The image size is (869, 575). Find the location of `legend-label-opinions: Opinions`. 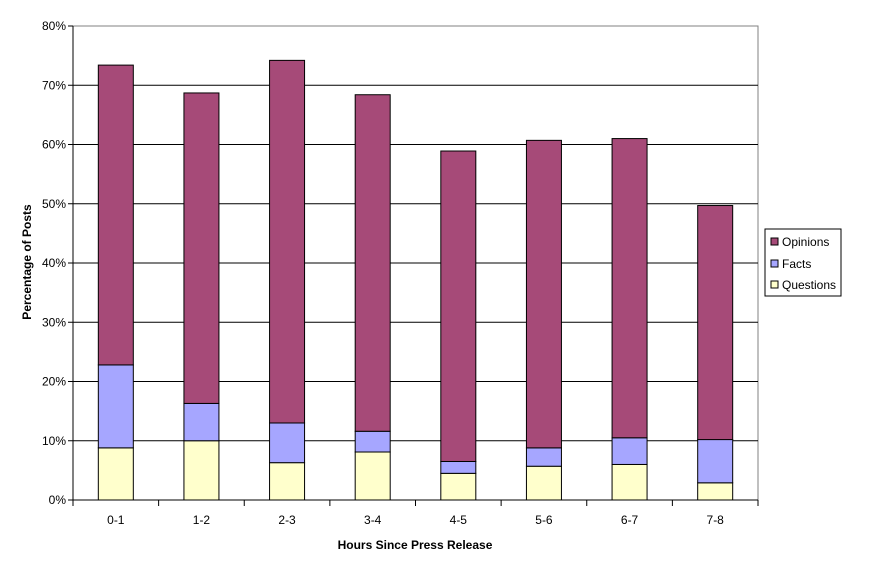

legend-label-opinions: Opinions is located at coordinates (805, 242).